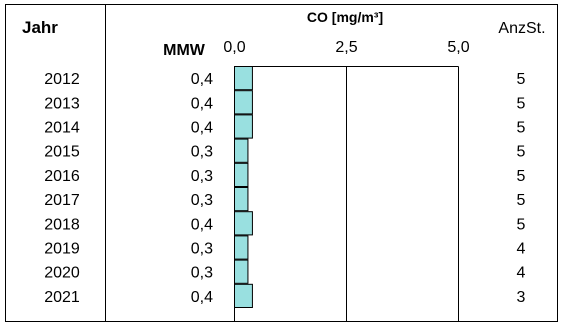 This screenshot has height=327, width=564. Describe the element at coordinates (285, 271) in the screenshot. I see `table-row: 2020 0,3 4` at that location.